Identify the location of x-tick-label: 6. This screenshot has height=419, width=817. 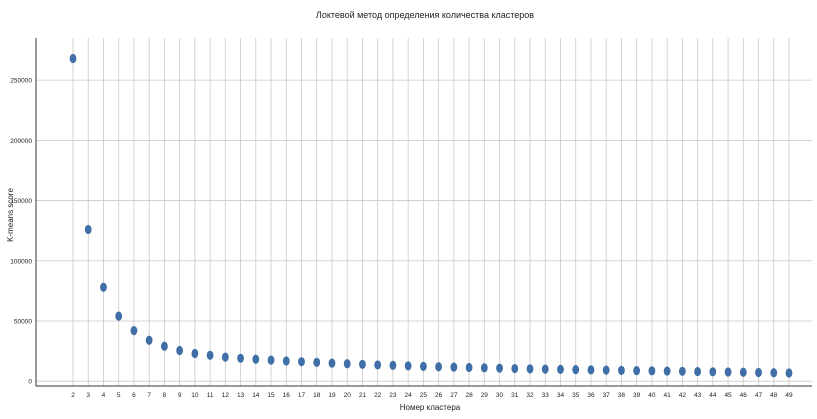
(134, 395).